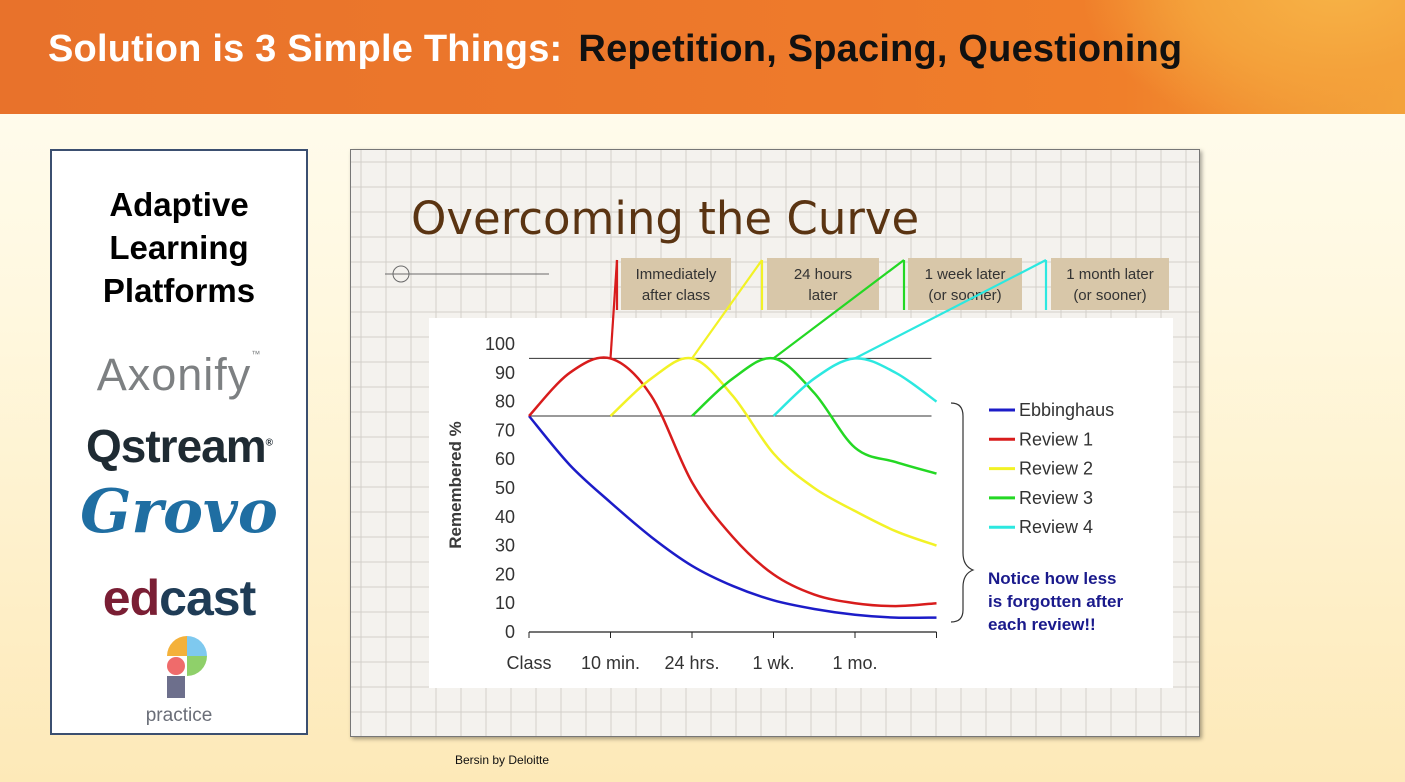 Image resolution: width=1405 pixels, height=782 pixels. What do you see at coordinates (1056, 498) in the screenshot?
I see `legend-label: Review 3` at bounding box center [1056, 498].